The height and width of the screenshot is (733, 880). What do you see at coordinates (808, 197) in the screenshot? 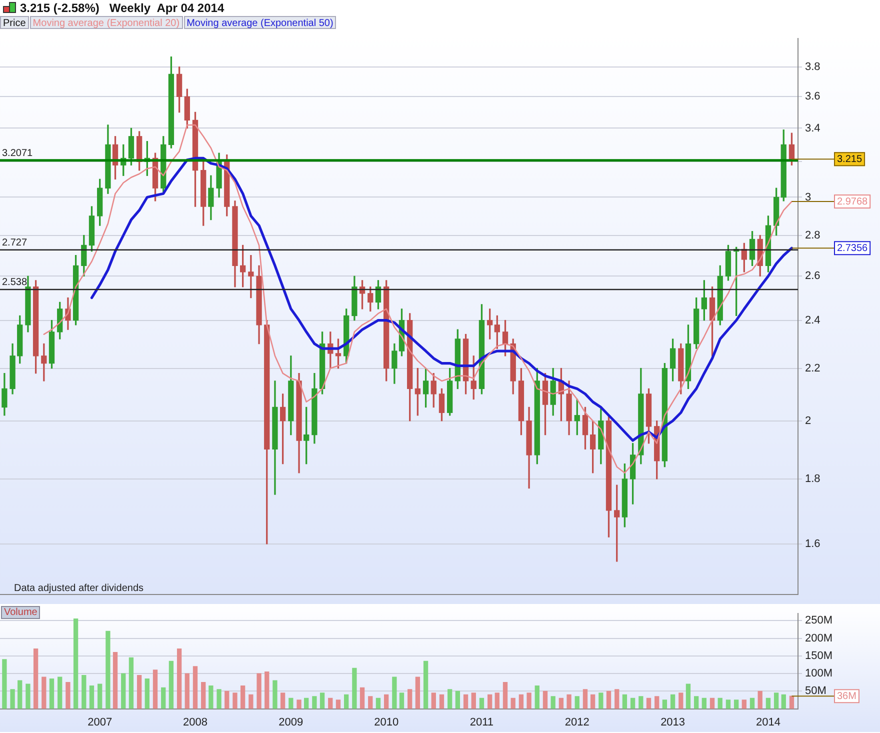
I see `y-tick-label: 3` at bounding box center [808, 197].